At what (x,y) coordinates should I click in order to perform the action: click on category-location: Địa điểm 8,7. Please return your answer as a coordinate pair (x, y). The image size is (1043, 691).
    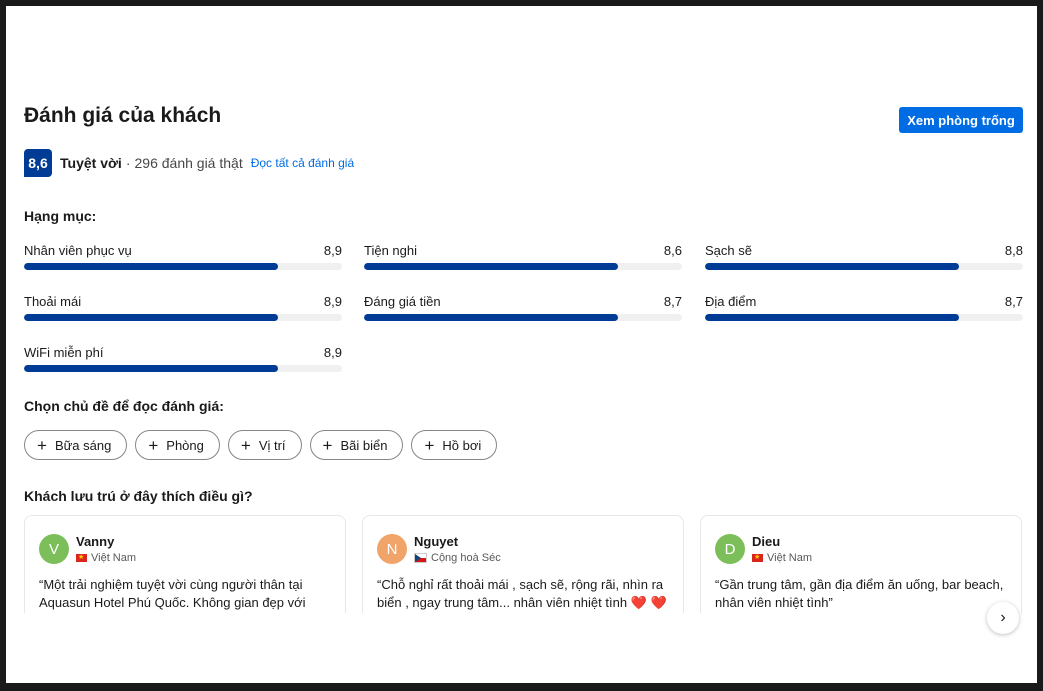
    Looking at the image, I should click on (864, 309).